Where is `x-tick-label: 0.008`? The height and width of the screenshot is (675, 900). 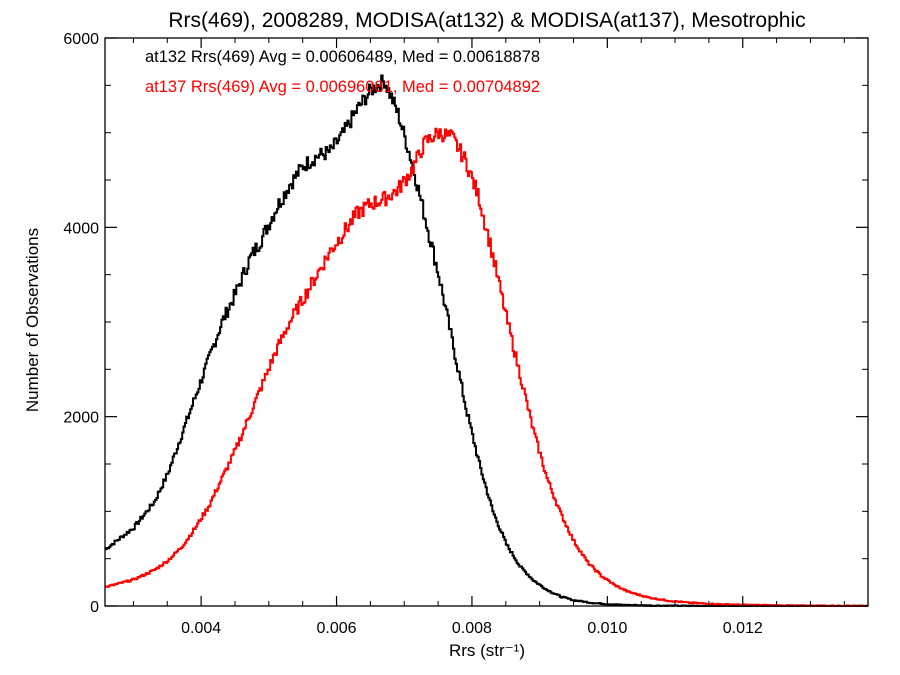
x-tick-label: 0.008 is located at coordinates (472, 628).